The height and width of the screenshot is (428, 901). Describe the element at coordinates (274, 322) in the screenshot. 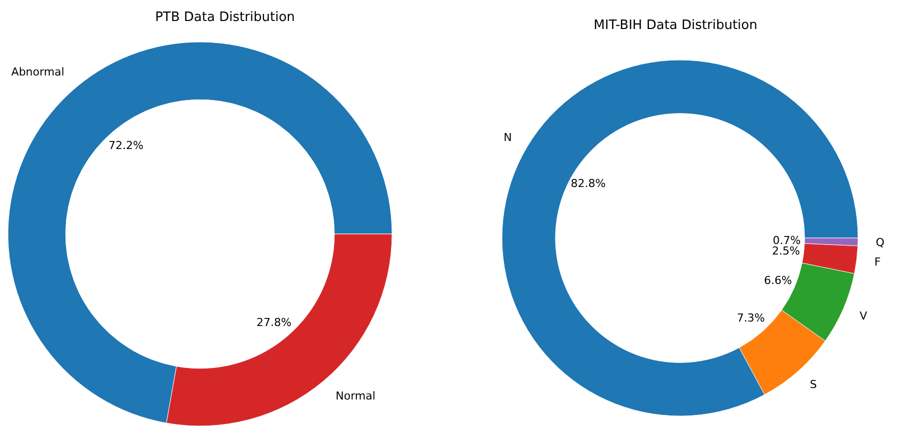

I see `data-label: 27.8%` at that location.